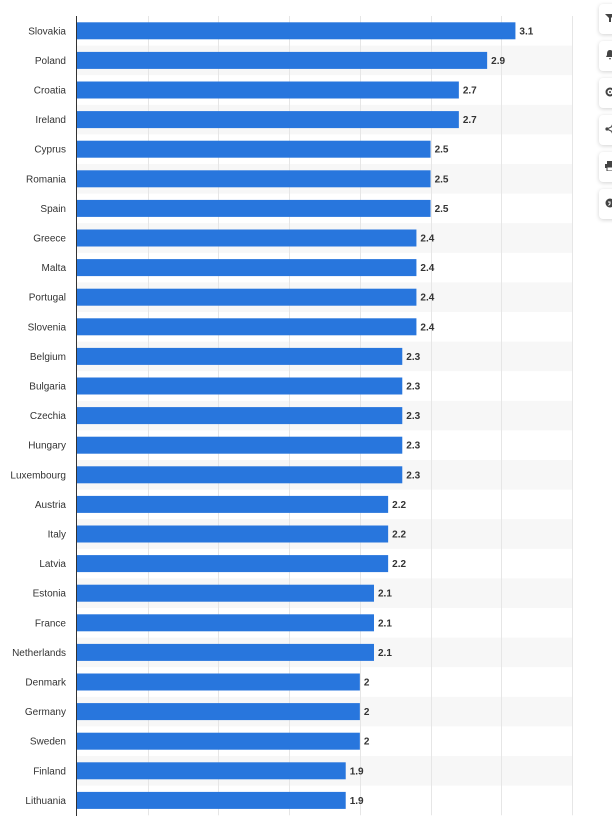 Image resolution: width=612 pixels, height=826 pixels. Describe the element at coordinates (54, 268) in the screenshot. I see `category-label: Malta` at that location.